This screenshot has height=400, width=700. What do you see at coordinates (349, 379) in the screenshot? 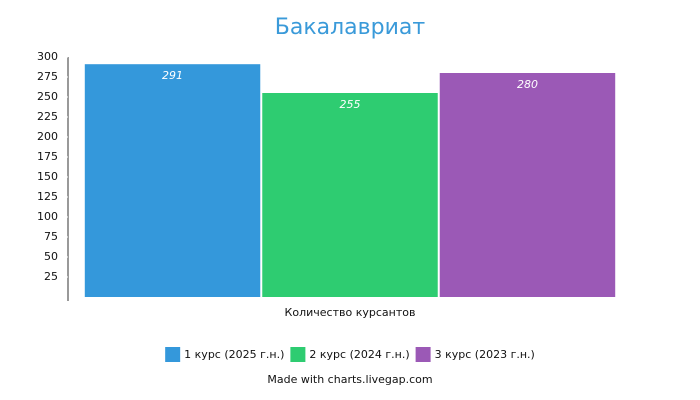
I see `credit: Made with charts.livegap.com` at bounding box center [349, 379].